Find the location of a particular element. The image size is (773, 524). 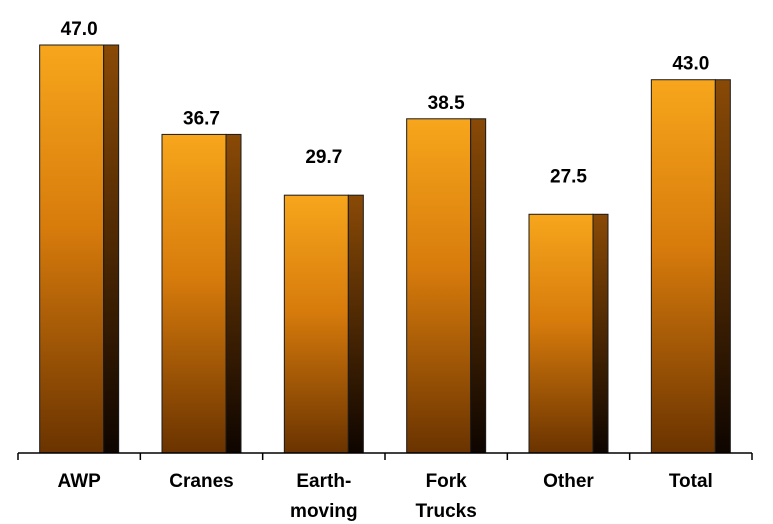

x-axis-ticks is located at coordinates (385, 456).